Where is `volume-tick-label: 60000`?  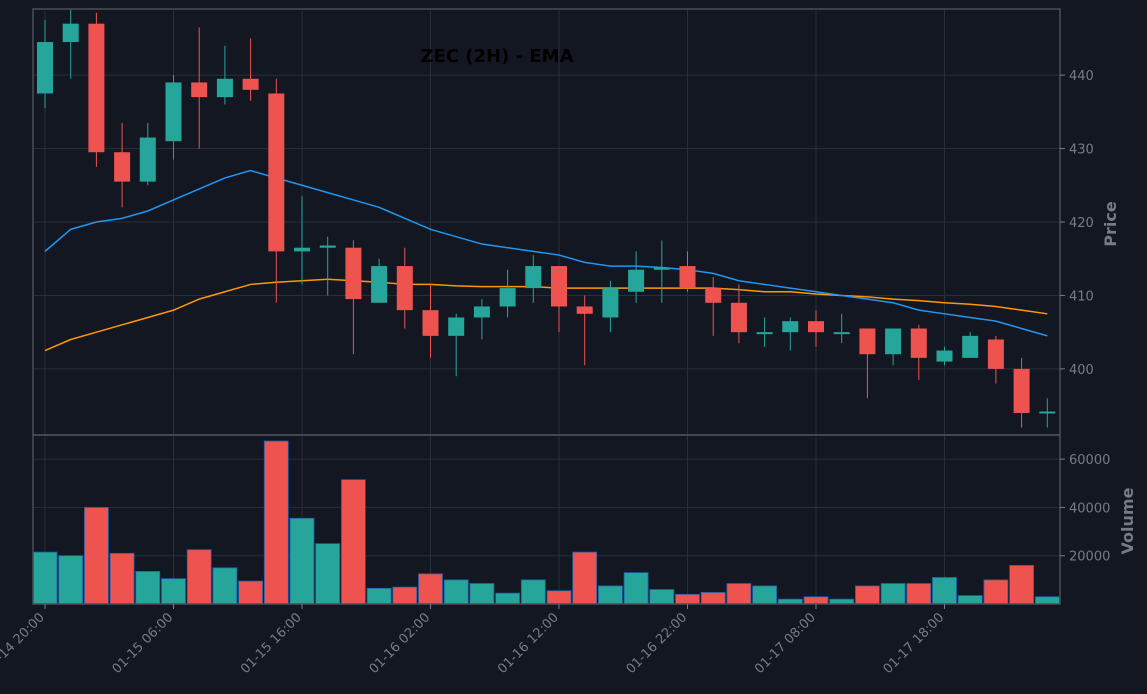 volume-tick-label: 60000 is located at coordinates (1089, 460).